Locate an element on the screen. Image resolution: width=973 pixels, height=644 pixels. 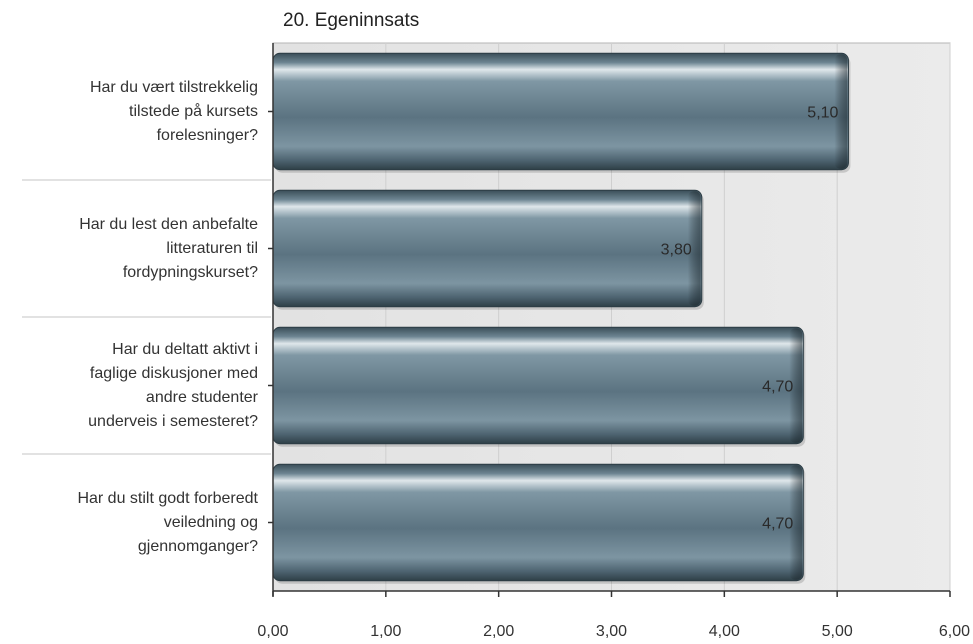
x-tick-label: 2,00 is located at coordinates (498, 631).